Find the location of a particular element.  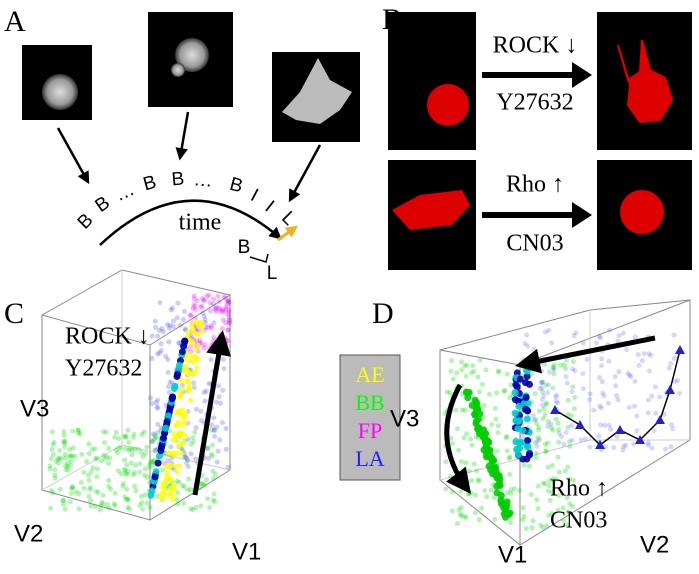

legend-box is located at coordinates (370, 417).